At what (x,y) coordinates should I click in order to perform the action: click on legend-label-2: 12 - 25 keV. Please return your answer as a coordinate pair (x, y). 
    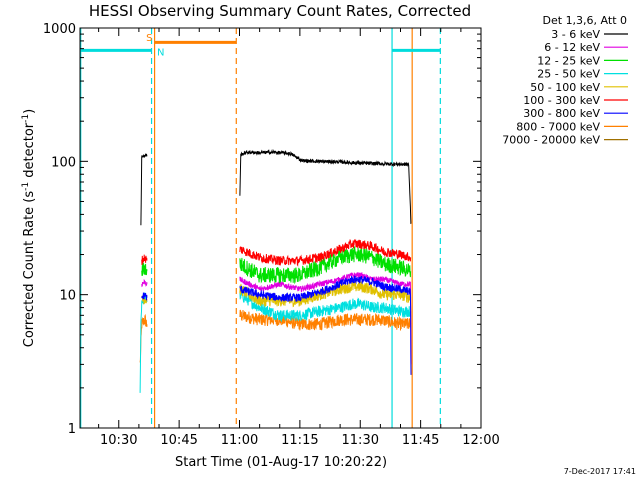
    Looking at the image, I should click on (568, 60).